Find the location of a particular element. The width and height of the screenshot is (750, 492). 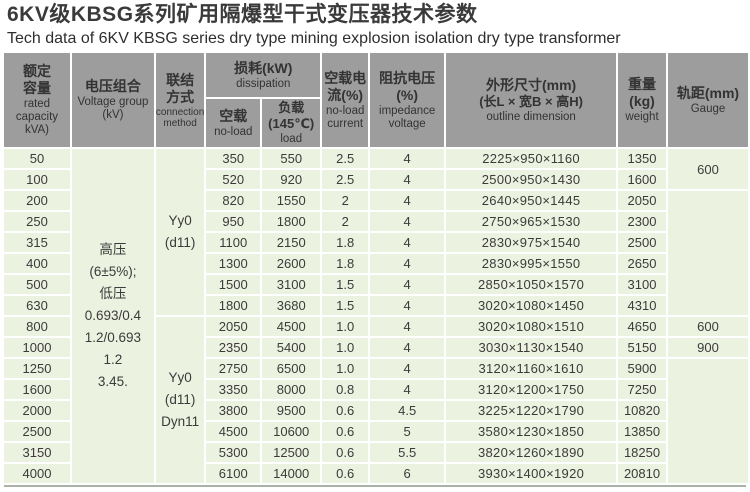

load-loss-cell: 5400 is located at coordinates (291, 347).